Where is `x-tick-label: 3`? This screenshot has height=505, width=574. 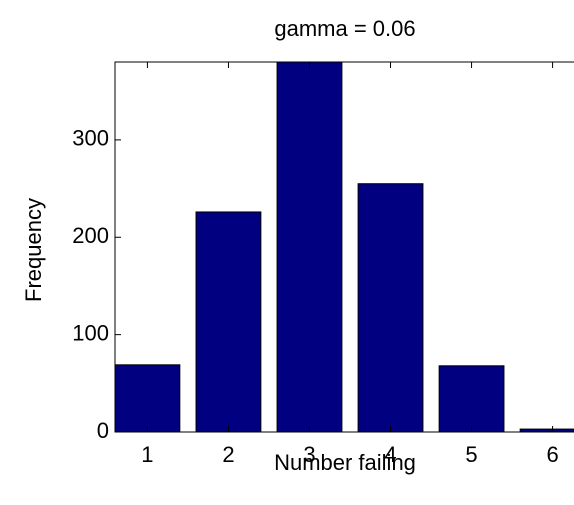
x-tick-label: 3 is located at coordinates (309, 454).